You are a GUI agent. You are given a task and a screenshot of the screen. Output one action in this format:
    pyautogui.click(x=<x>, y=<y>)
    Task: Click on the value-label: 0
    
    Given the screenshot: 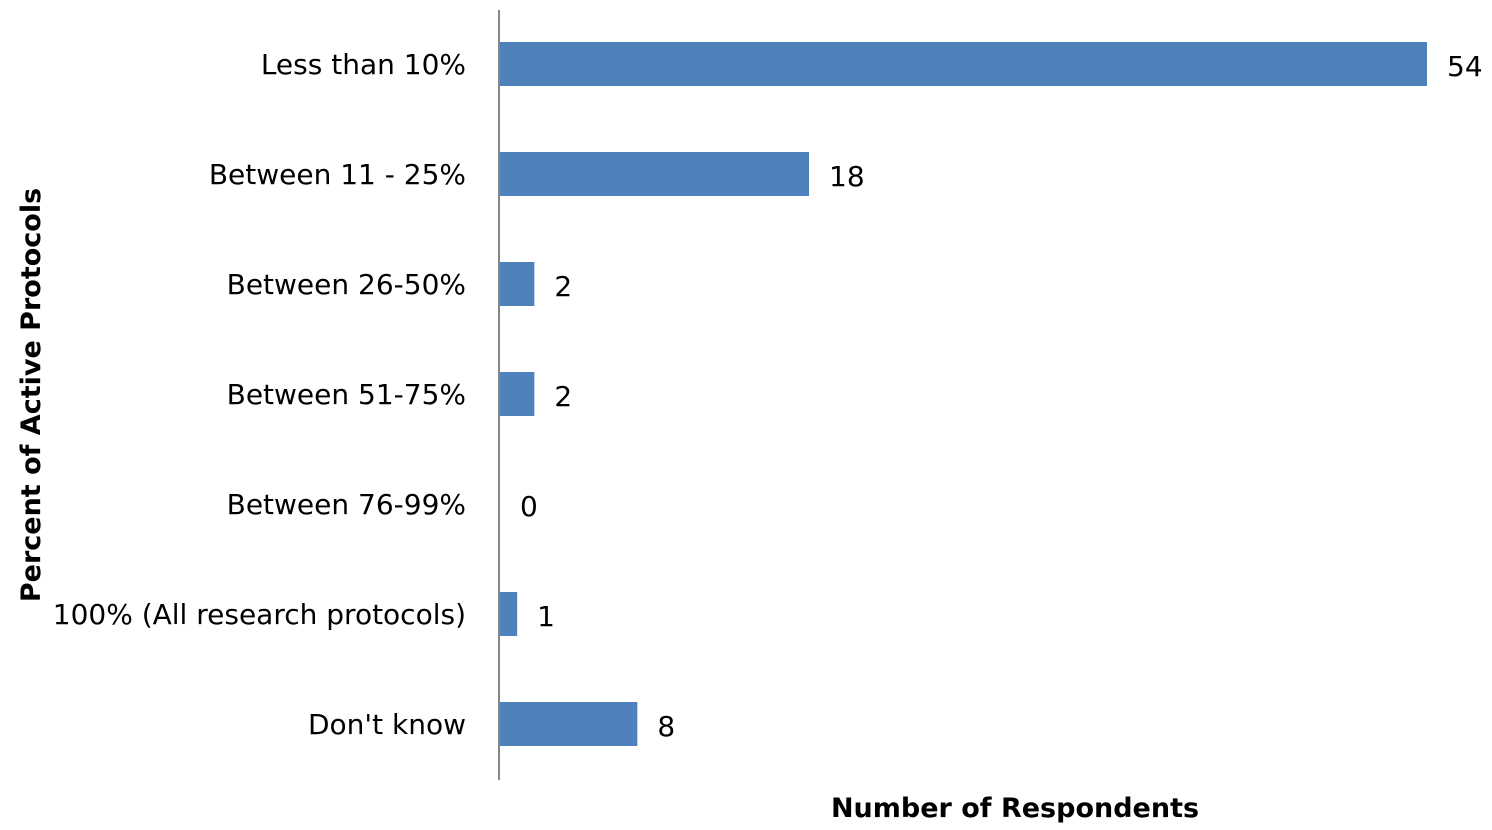 What is the action you would take?
    pyautogui.click(x=529, y=506)
    